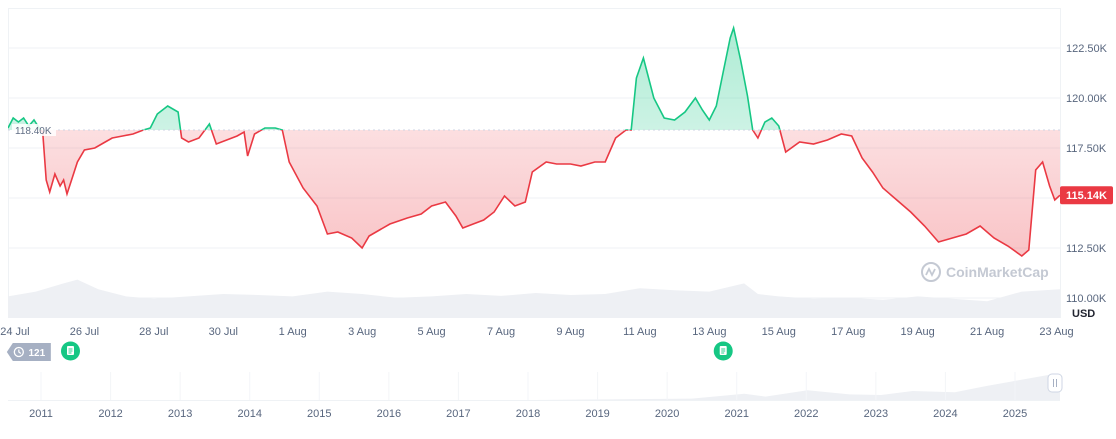 The width and height of the screenshot is (1116, 439). I want to click on x-tick-label: 21 Aug, so click(987, 332).